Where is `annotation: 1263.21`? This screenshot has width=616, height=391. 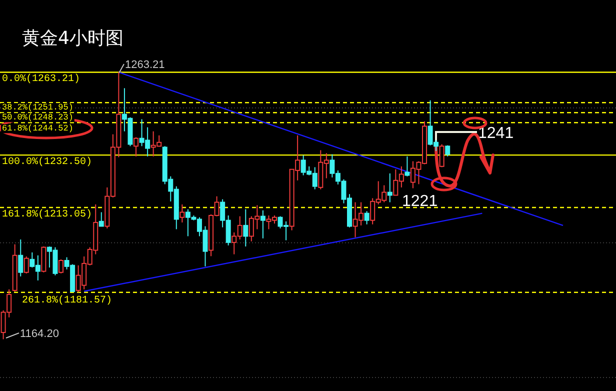
annotation: 1263.21 is located at coordinates (145, 65).